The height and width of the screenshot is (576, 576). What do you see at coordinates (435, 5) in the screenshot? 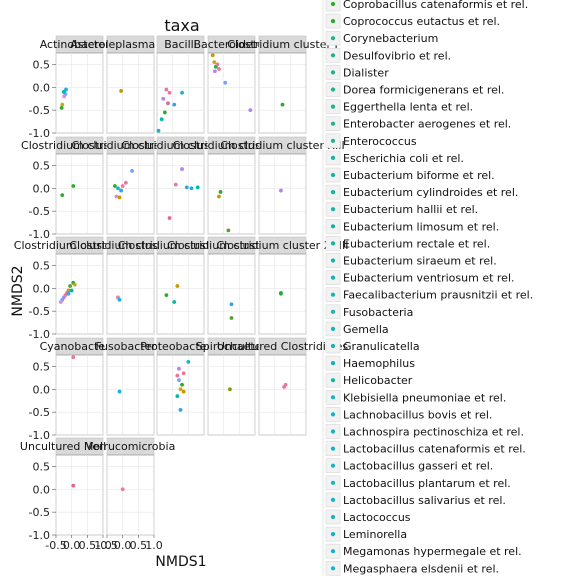
I see `legend-label: Coprobacillus catenaformis et rel.` at bounding box center [435, 5].